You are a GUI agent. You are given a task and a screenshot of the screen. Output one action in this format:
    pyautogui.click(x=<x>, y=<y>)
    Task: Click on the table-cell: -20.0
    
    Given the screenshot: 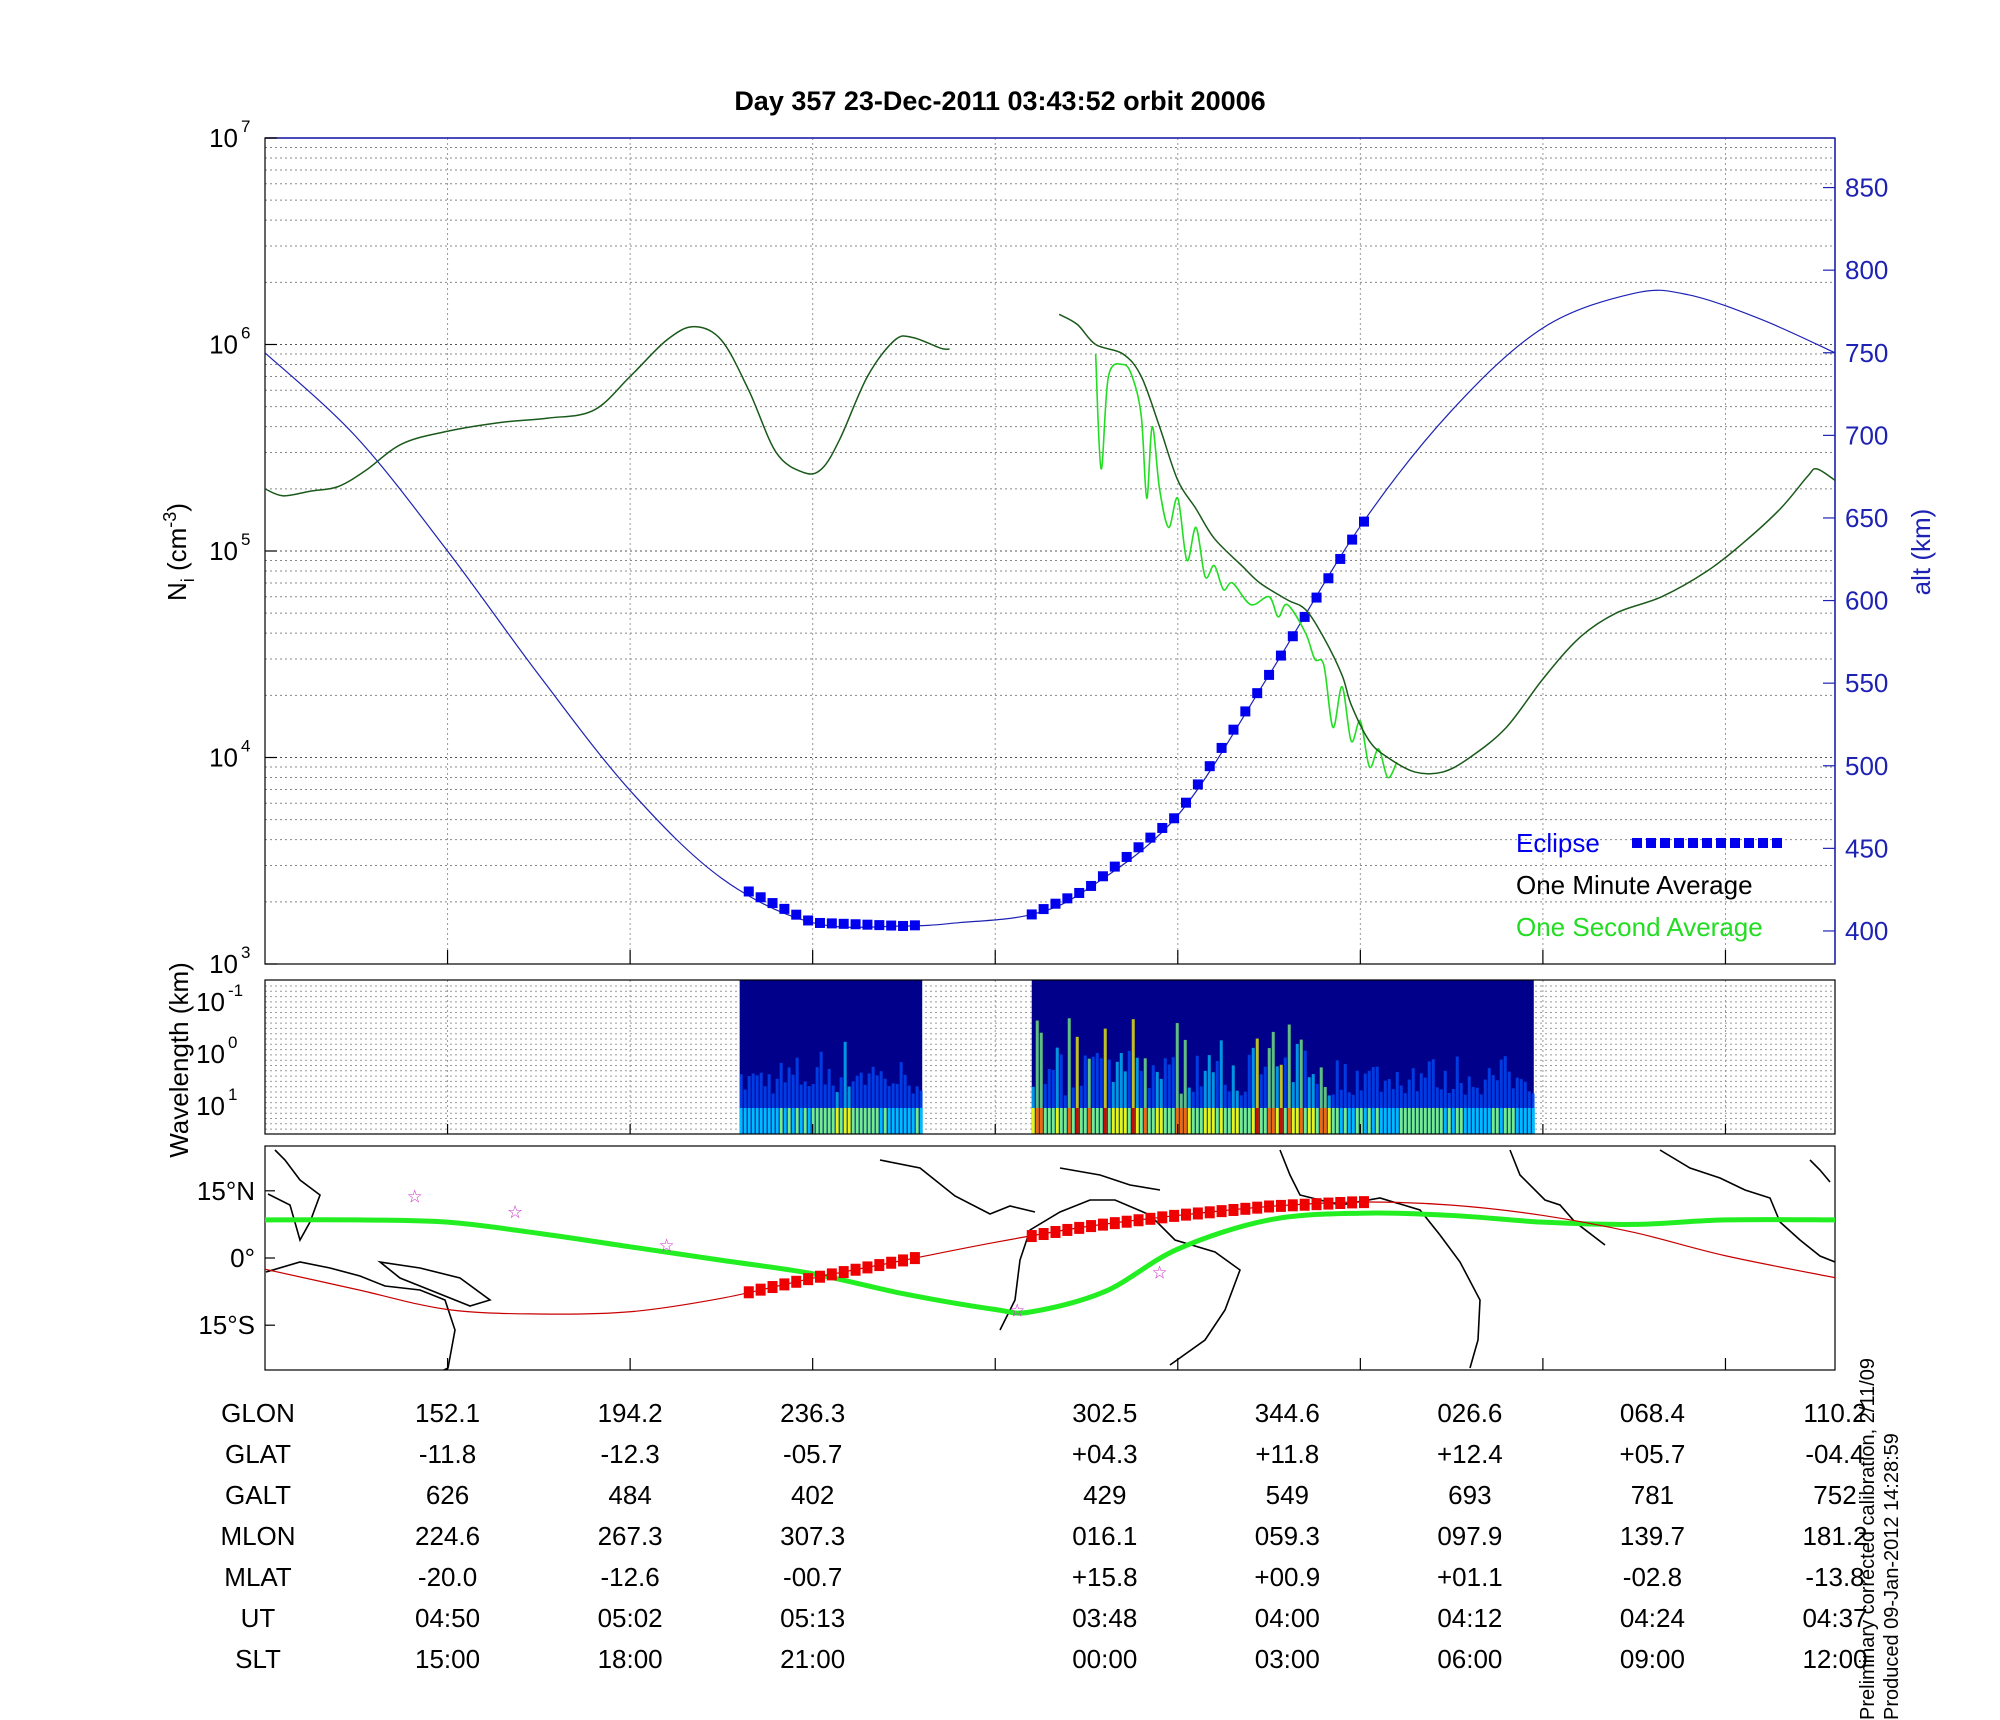 What is the action you would take?
    pyautogui.click(x=447, y=1577)
    